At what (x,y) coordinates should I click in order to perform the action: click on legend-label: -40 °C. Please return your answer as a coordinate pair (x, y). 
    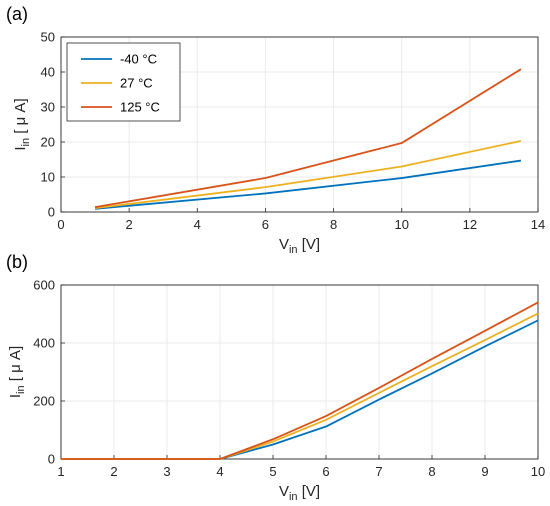
    Looking at the image, I should click on (138, 59).